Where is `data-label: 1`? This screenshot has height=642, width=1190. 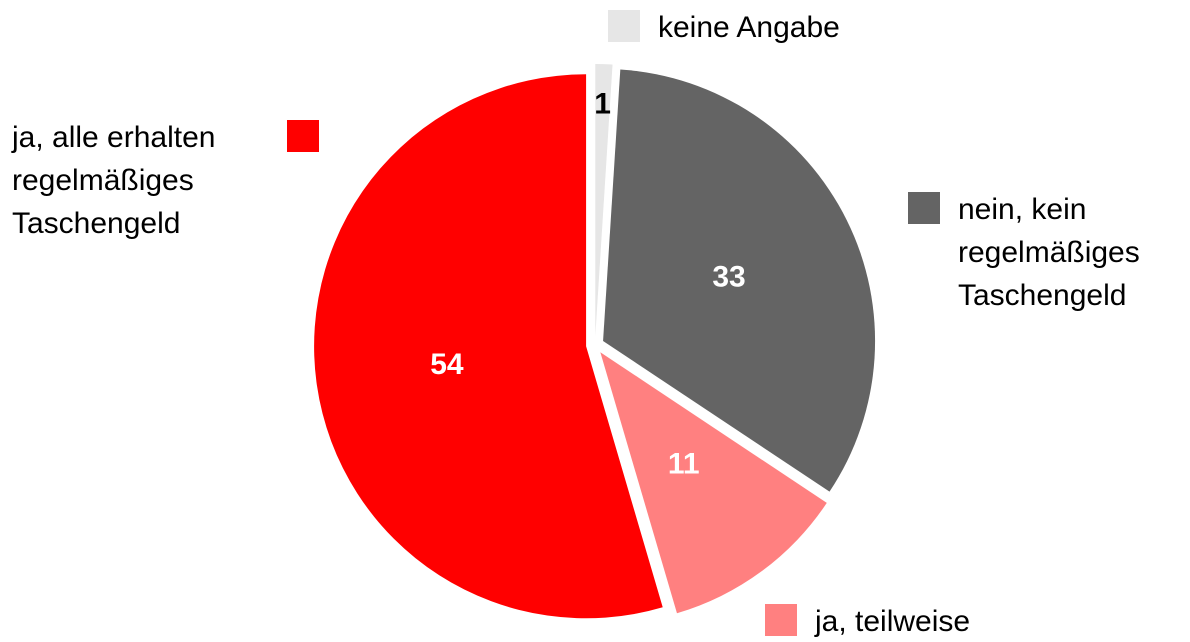 data-label: 1 is located at coordinates (602, 104).